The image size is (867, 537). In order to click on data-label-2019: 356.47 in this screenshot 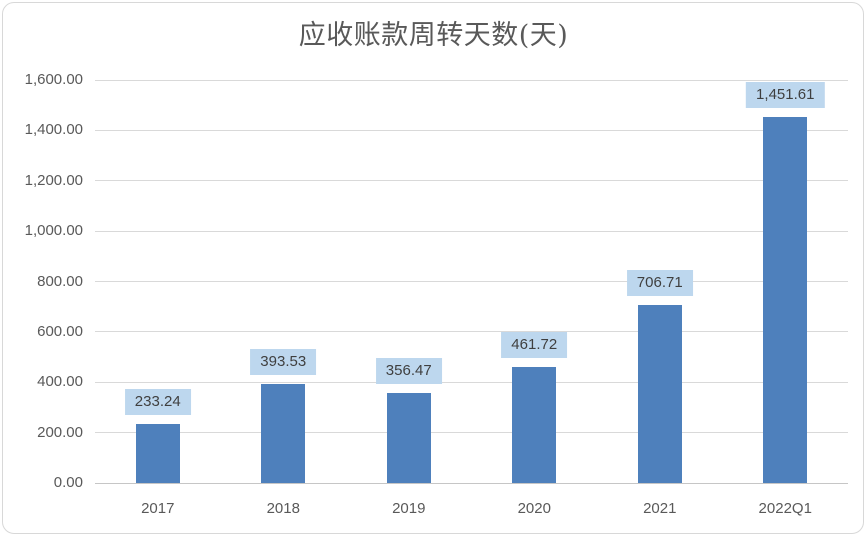, I will do `click(408, 371)`.